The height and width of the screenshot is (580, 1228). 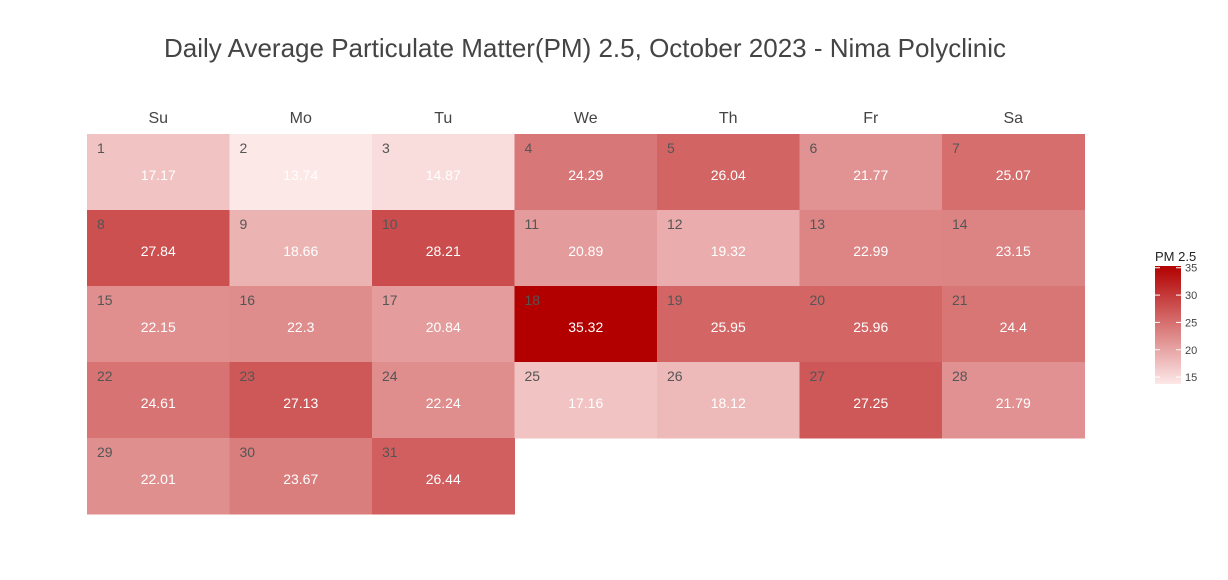 I want to click on legend-colorbar, so click(x=1168, y=325).